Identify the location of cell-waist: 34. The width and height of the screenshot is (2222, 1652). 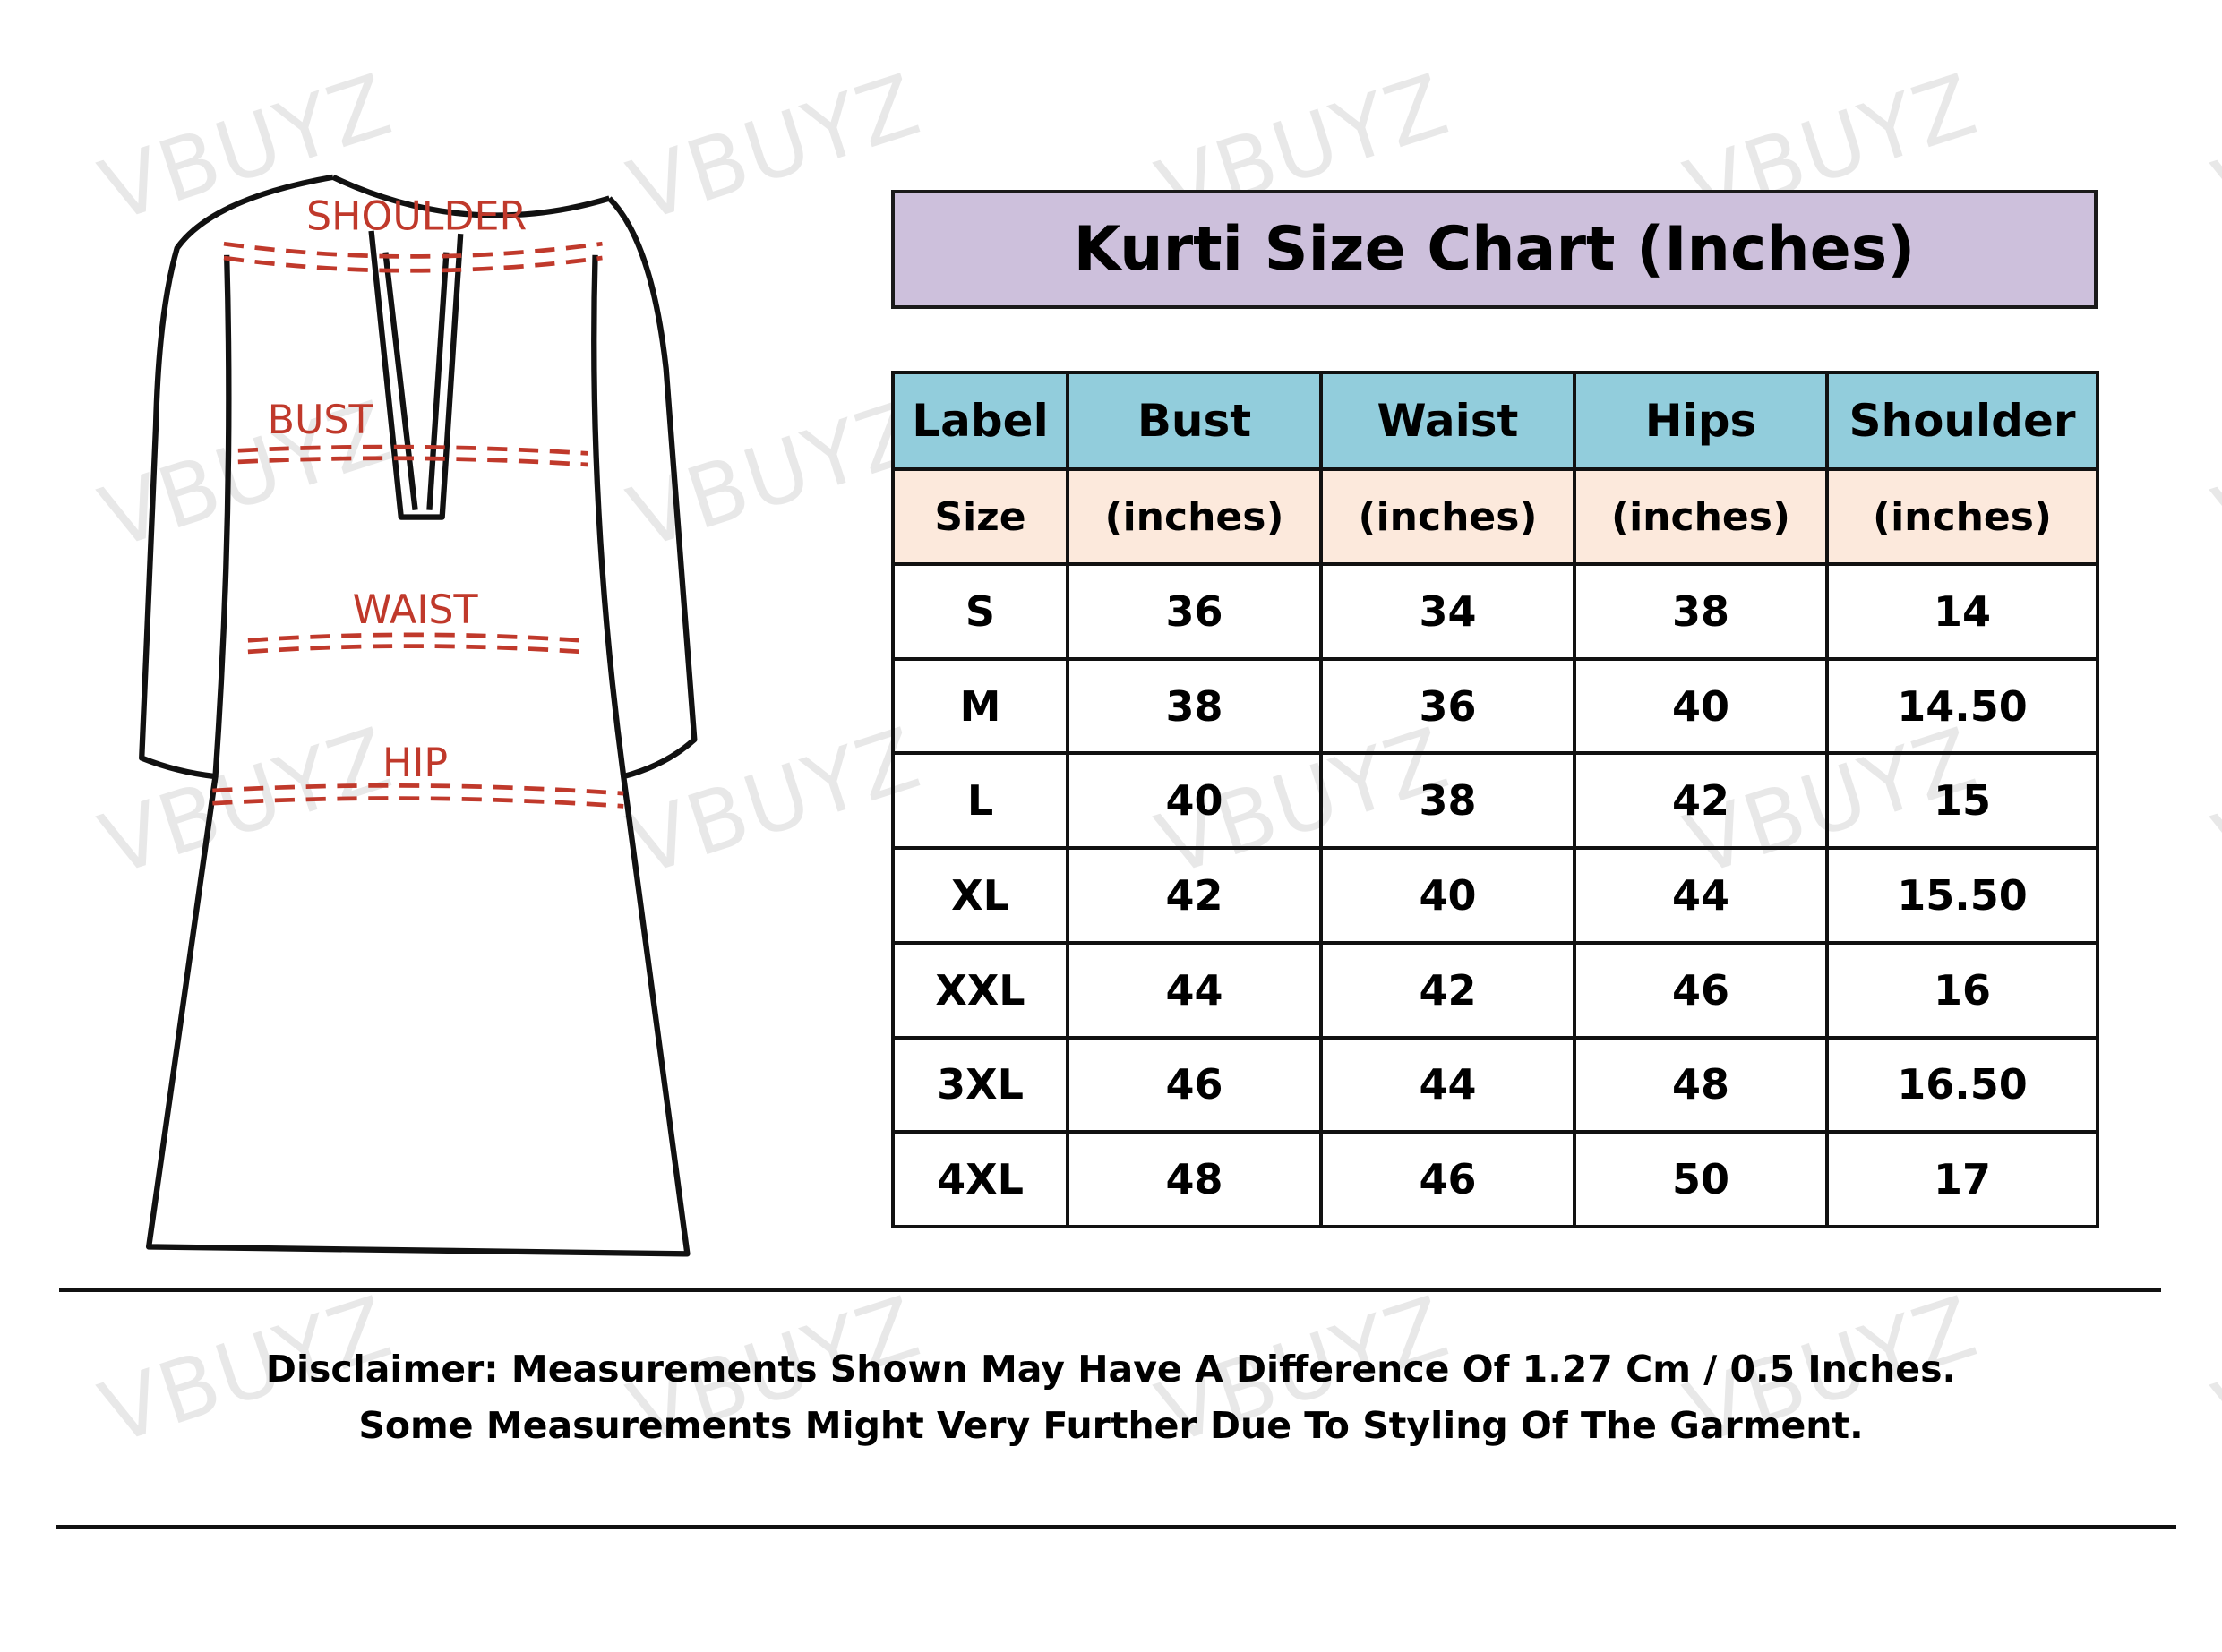
(1448, 611).